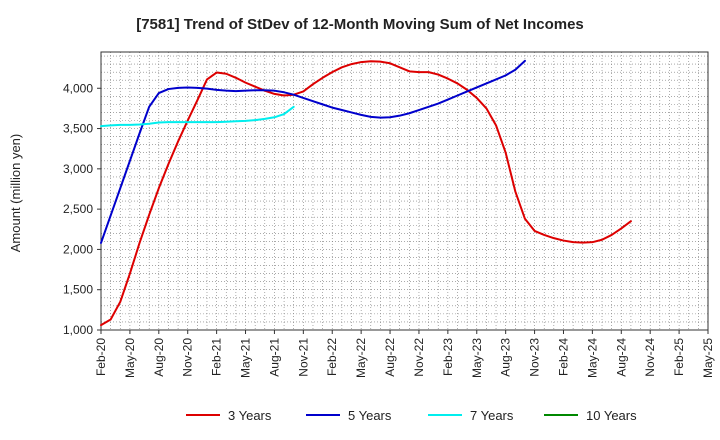 This screenshot has height=440, width=720. I want to click on x-tick-label: May-20, so click(130, 358).